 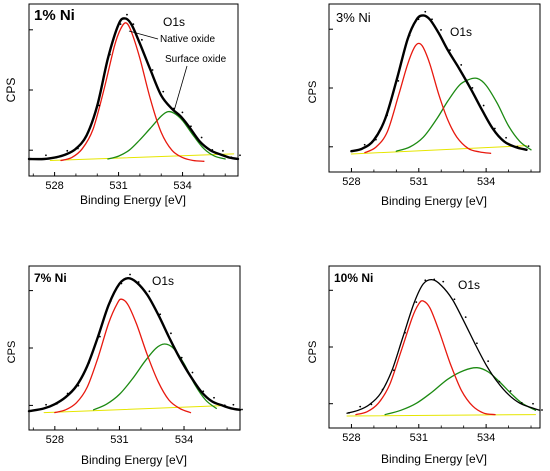 I want to click on annotation-arrow-surface-oxide, so click(x=180, y=88).